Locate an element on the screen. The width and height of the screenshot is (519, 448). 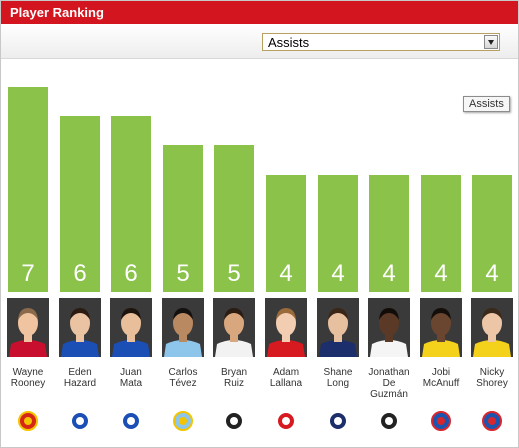
manchester-united-crest-icon is located at coordinates (28, 421).